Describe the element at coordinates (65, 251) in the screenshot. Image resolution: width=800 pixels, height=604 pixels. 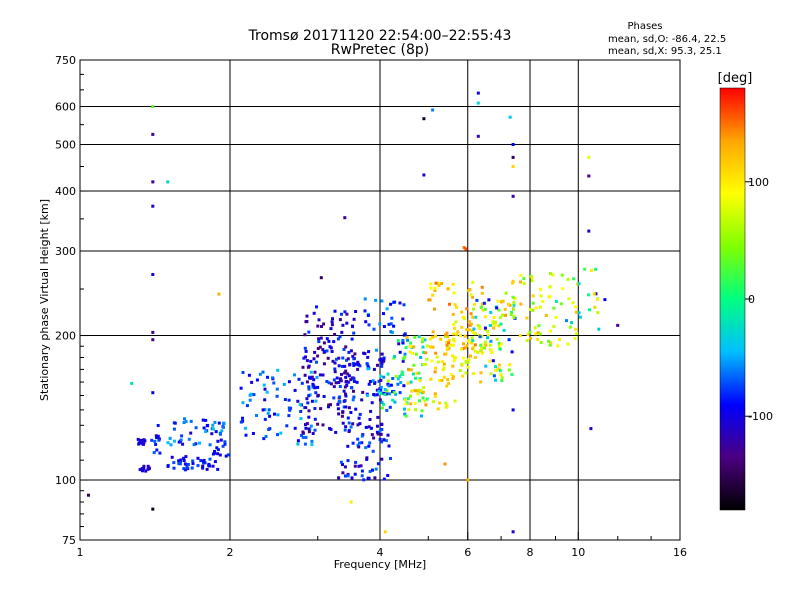
I see `y-tick-label: 300` at that location.